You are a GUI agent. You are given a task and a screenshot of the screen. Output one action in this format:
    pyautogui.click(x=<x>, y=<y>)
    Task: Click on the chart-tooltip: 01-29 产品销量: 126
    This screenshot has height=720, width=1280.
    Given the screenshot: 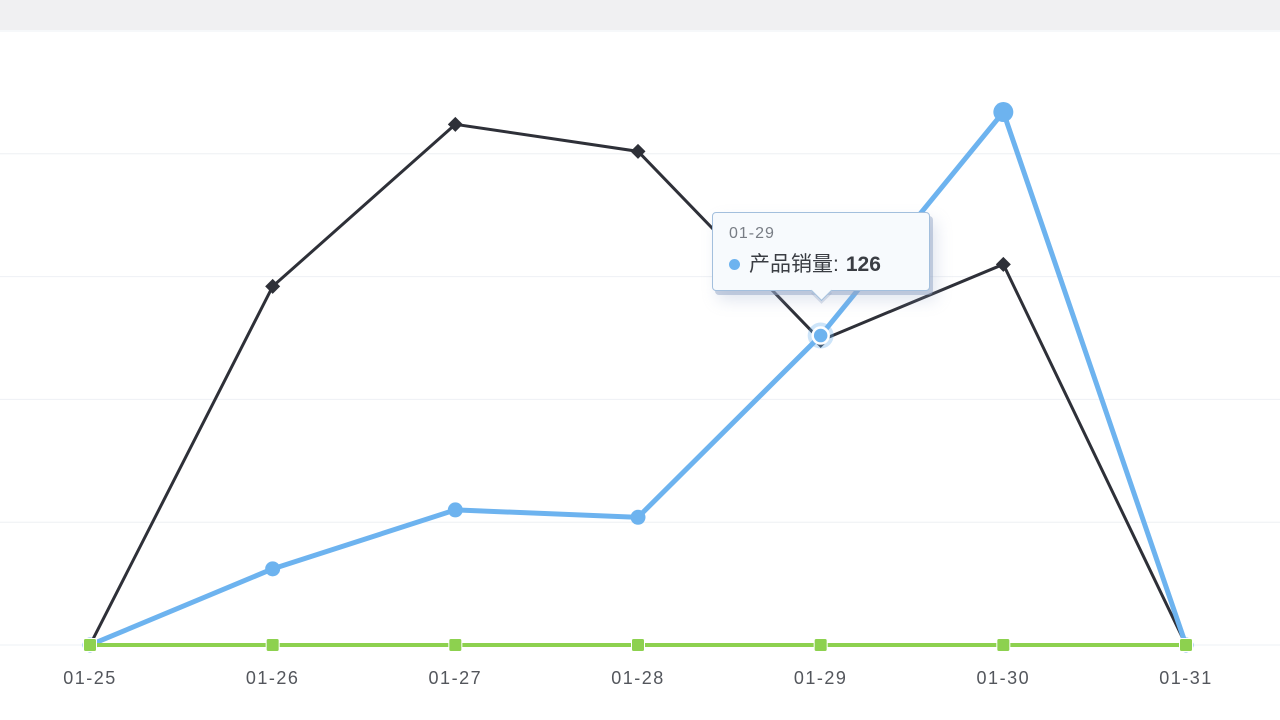 What is the action you would take?
    pyautogui.click(x=821, y=257)
    